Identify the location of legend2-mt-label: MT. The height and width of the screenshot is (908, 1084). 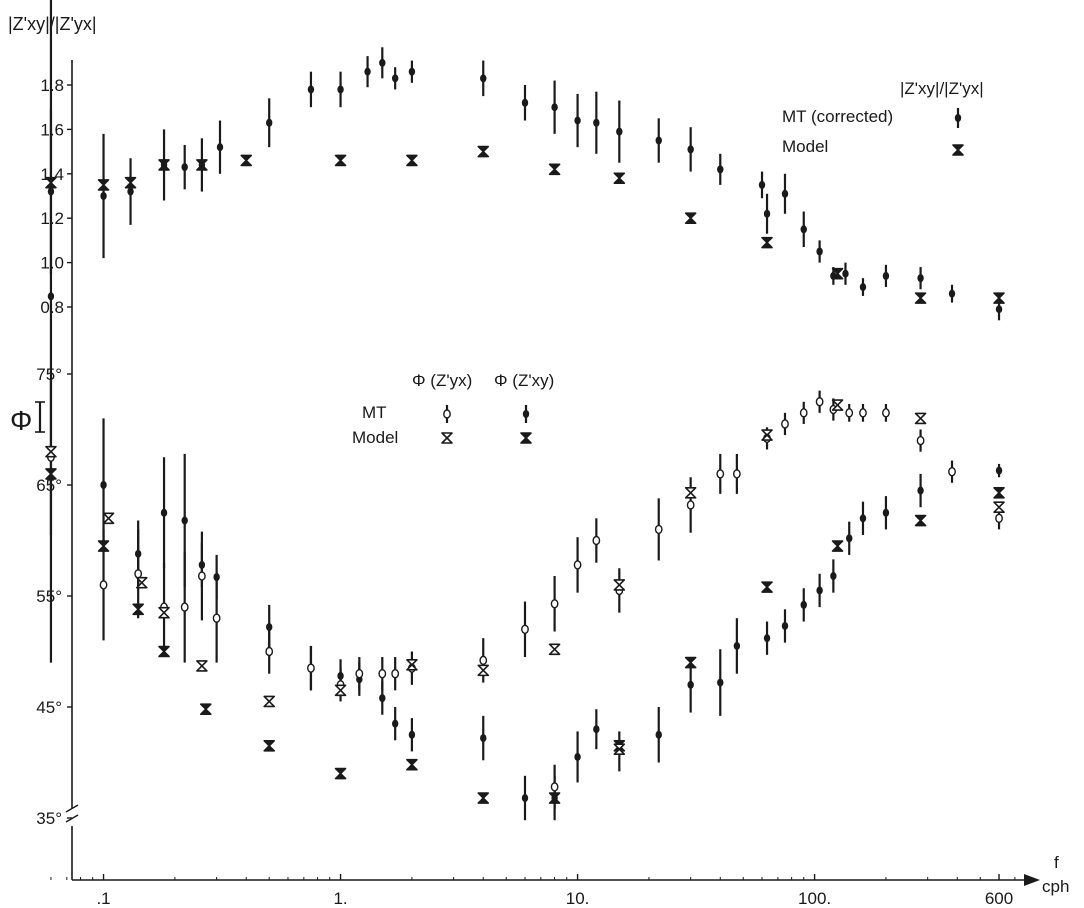
(374, 412).